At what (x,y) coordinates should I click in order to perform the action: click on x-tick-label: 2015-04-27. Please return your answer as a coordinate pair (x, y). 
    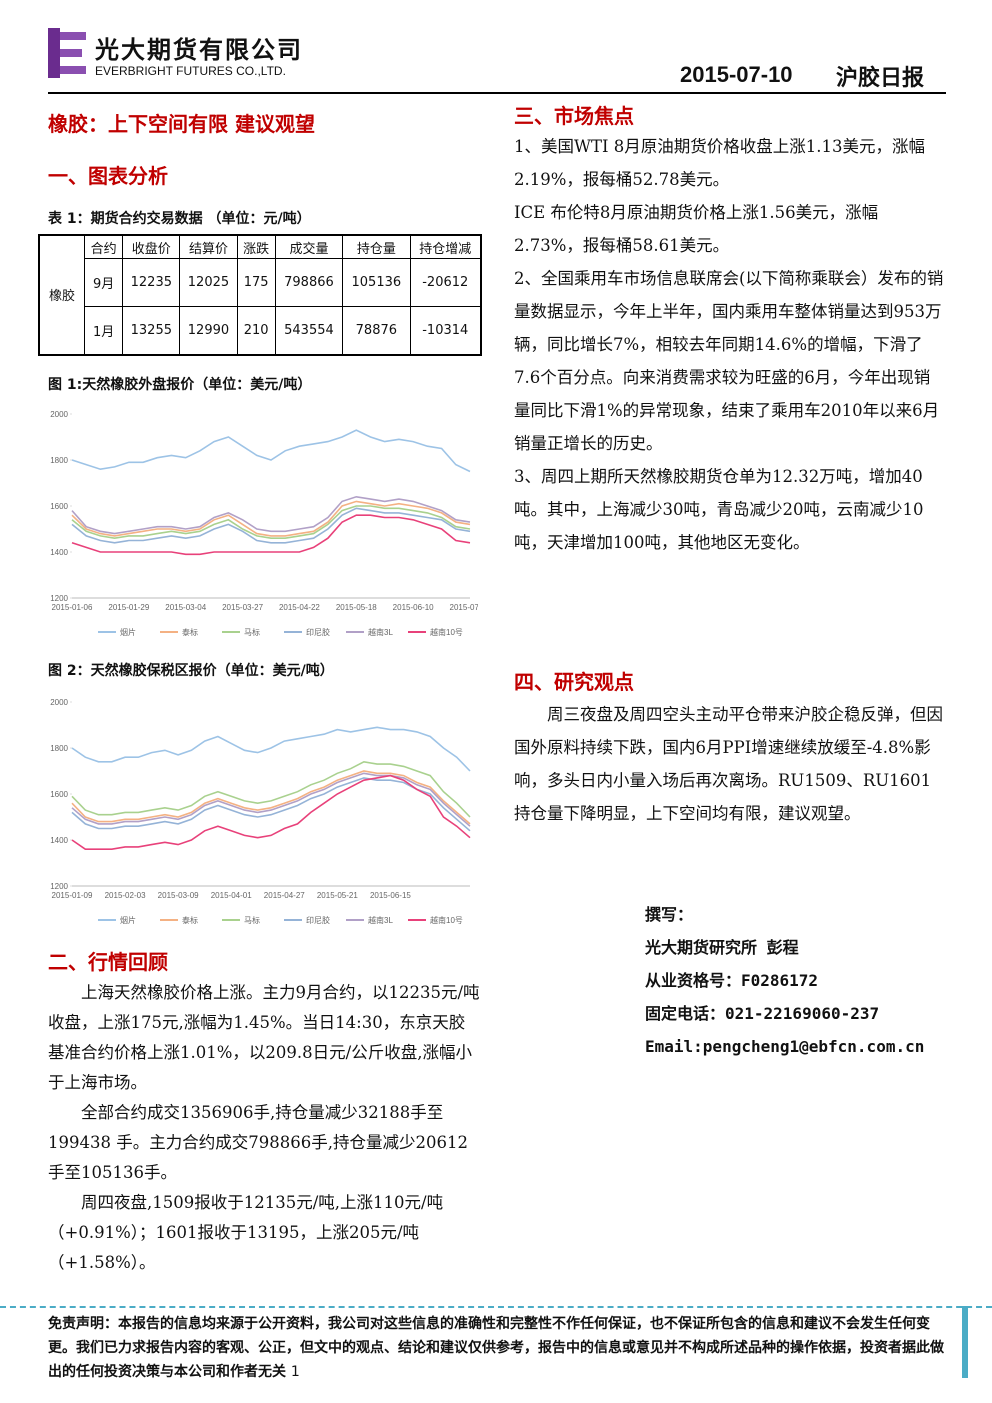
    Looking at the image, I should click on (284, 895).